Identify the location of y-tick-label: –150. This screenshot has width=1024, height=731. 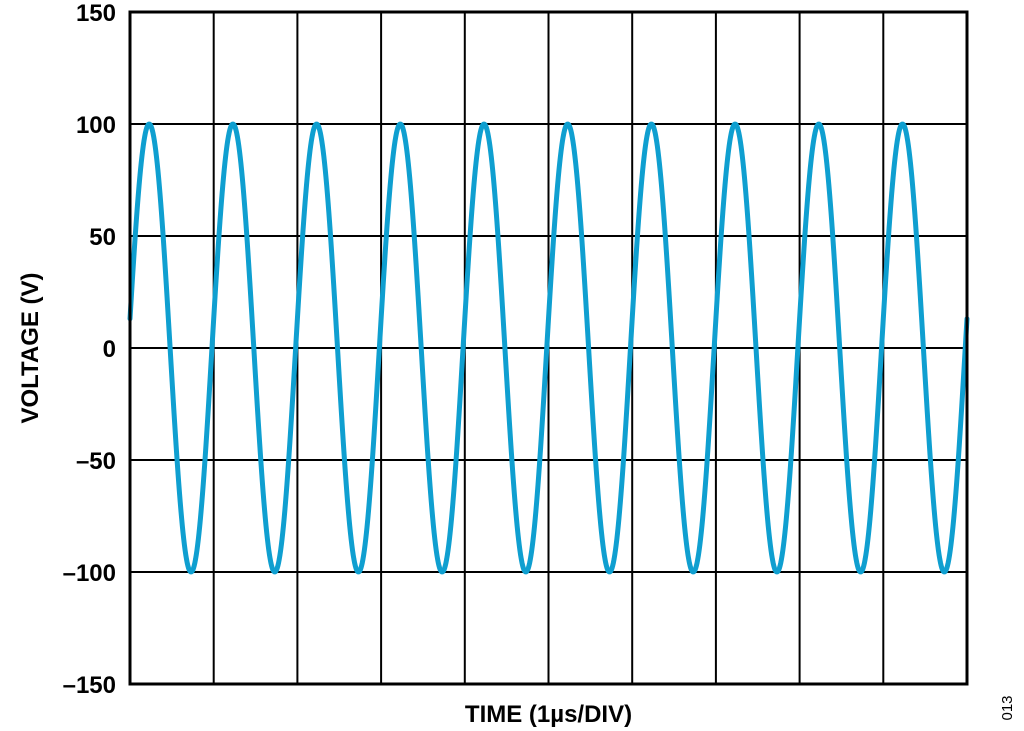
(89, 685).